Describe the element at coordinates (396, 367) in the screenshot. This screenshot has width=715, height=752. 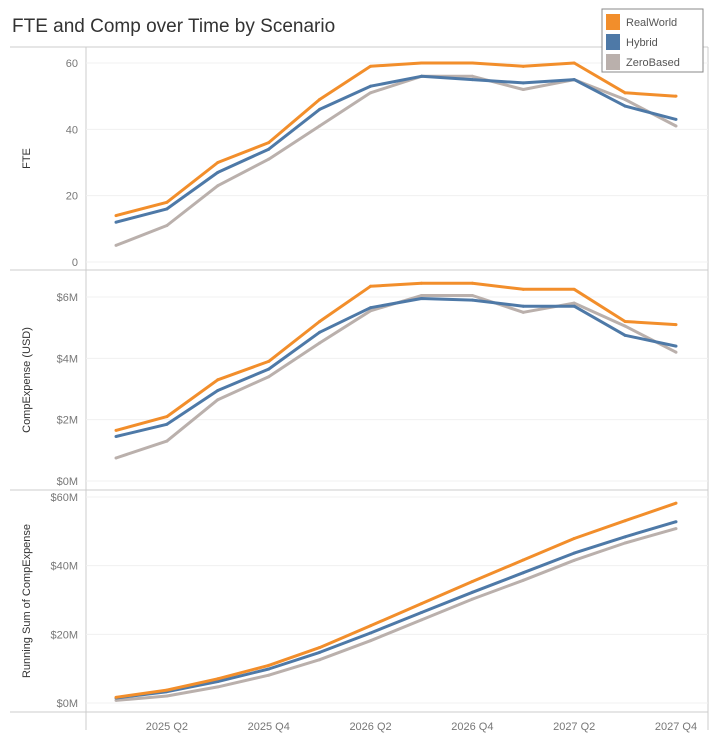
I see `series-line-hybrid` at that location.